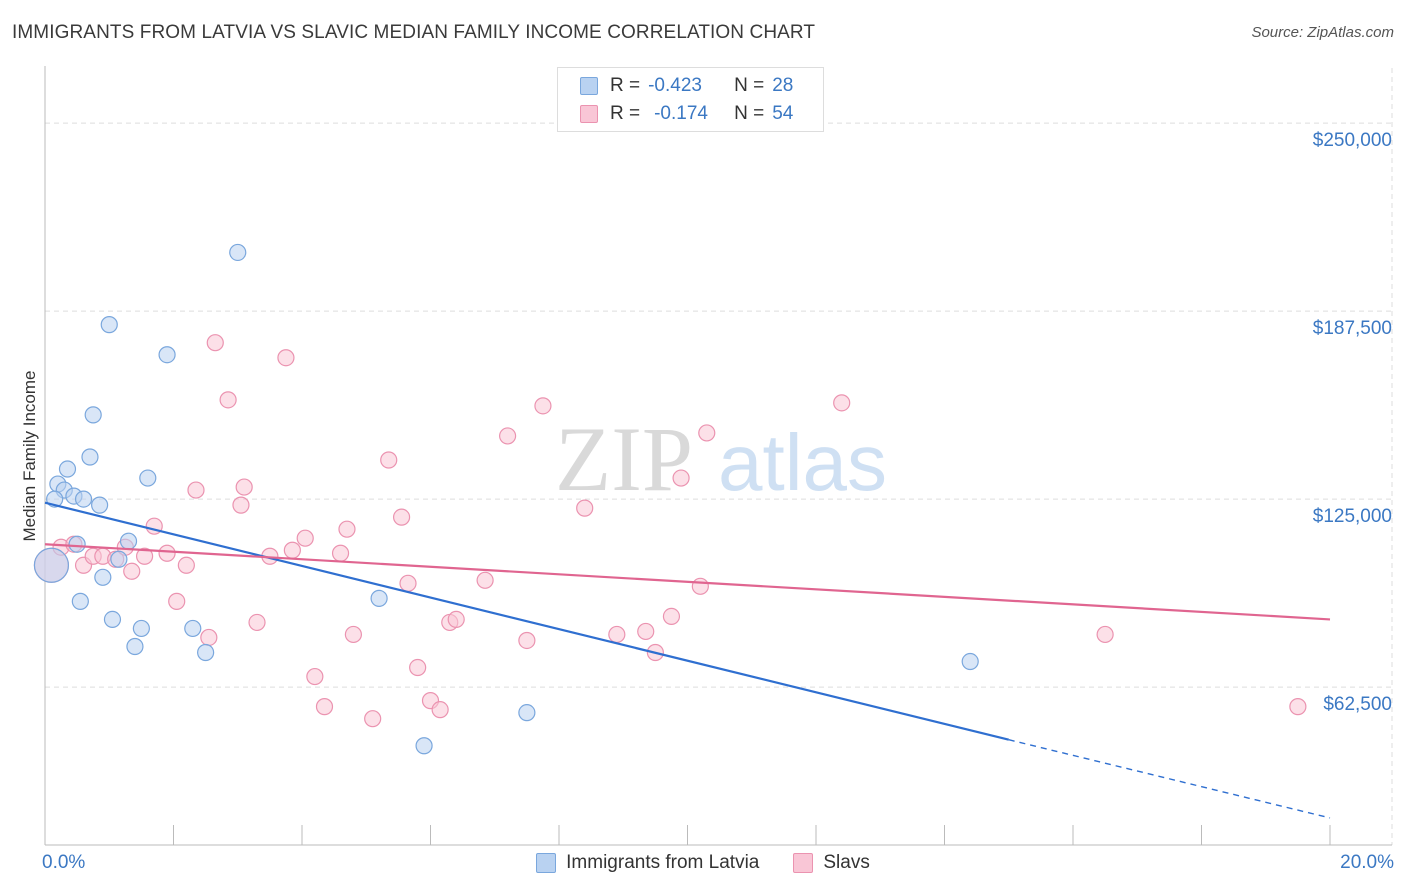 This screenshot has width=1406, height=892. What do you see at coordinates (681, 113) in the screenshot?
I see `r-value: -0.174` at bounding box center [681, 113].